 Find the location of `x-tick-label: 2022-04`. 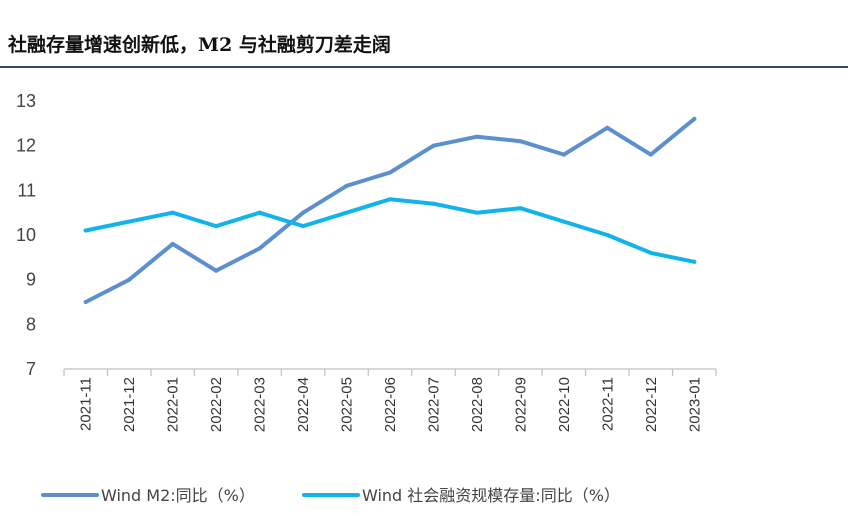

x-tick-label: 2022-04 is located at coordinates (303, 404).